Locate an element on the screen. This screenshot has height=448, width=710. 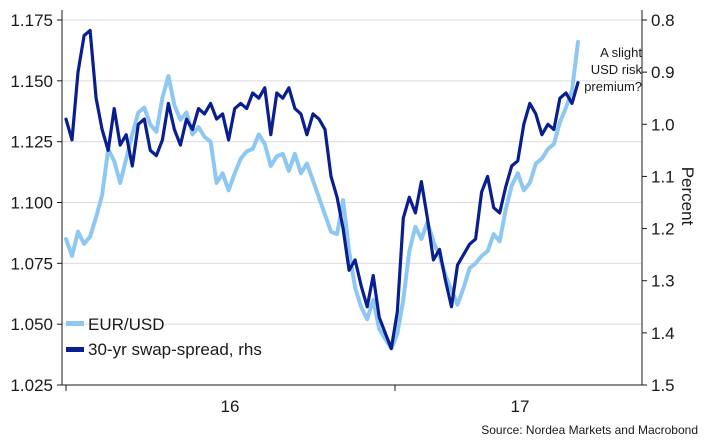
legend-swatch-swap-spread is located at coordinates (75, 349).